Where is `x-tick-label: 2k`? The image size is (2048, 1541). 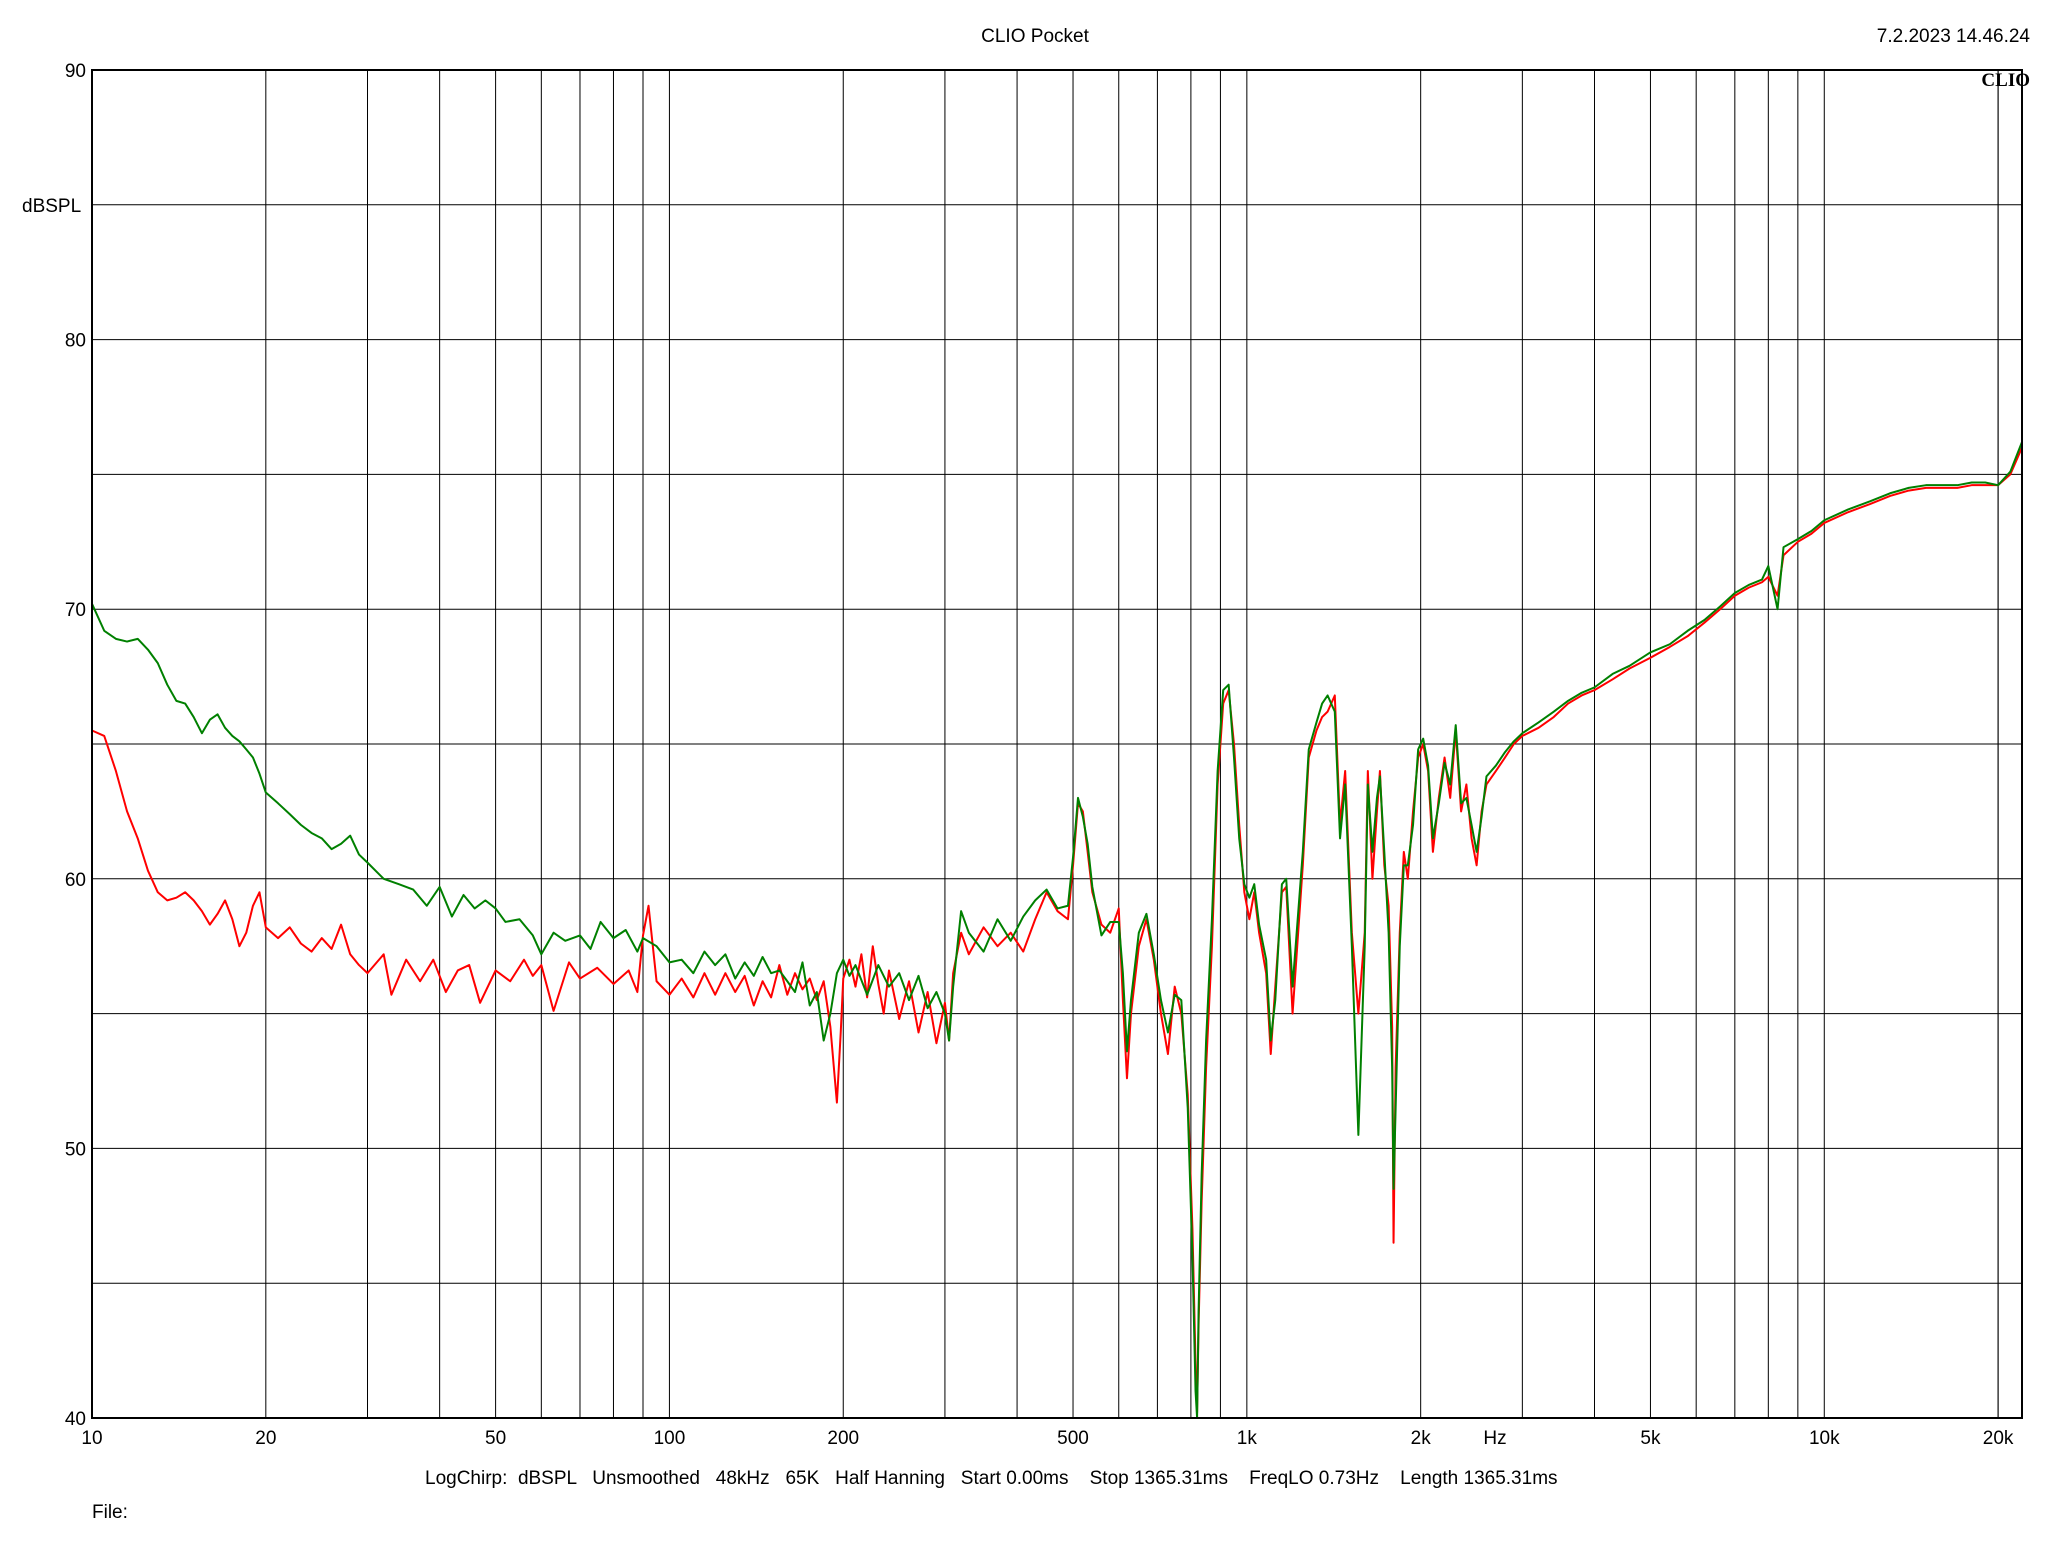
x-tick-label: 2k is located at coordinates (1421, 1438).